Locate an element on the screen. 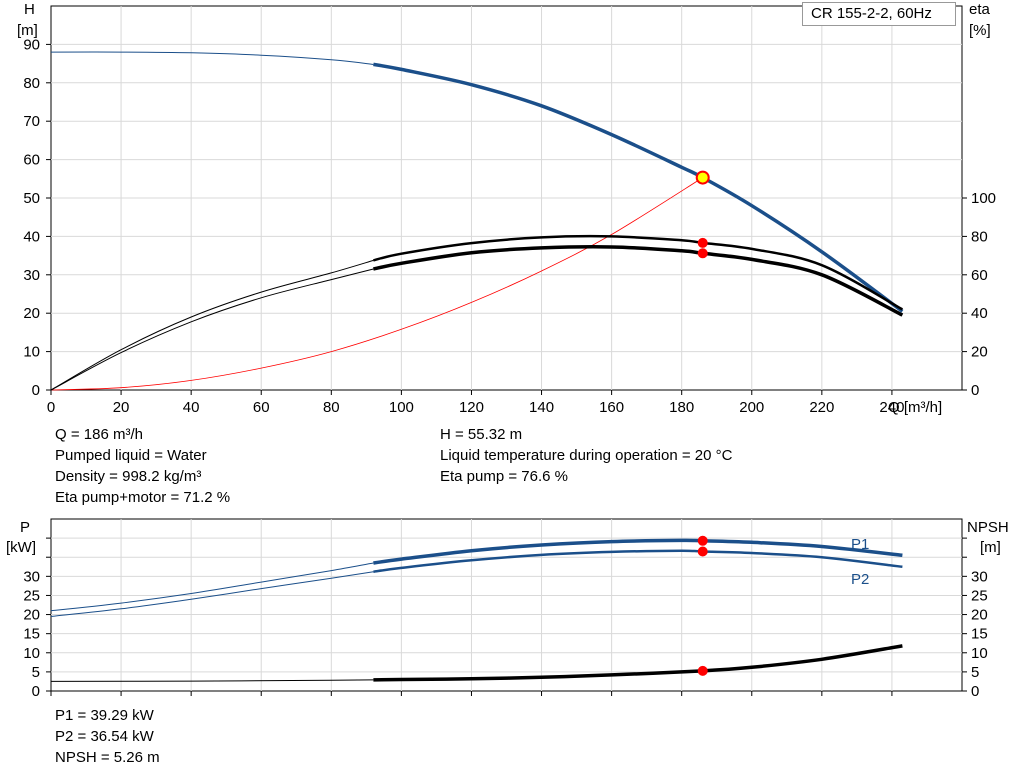 Image resolution: width=1024 pixels, height=781 pixels. eta-pump-curve-extended is located at coordinates (212, 325).